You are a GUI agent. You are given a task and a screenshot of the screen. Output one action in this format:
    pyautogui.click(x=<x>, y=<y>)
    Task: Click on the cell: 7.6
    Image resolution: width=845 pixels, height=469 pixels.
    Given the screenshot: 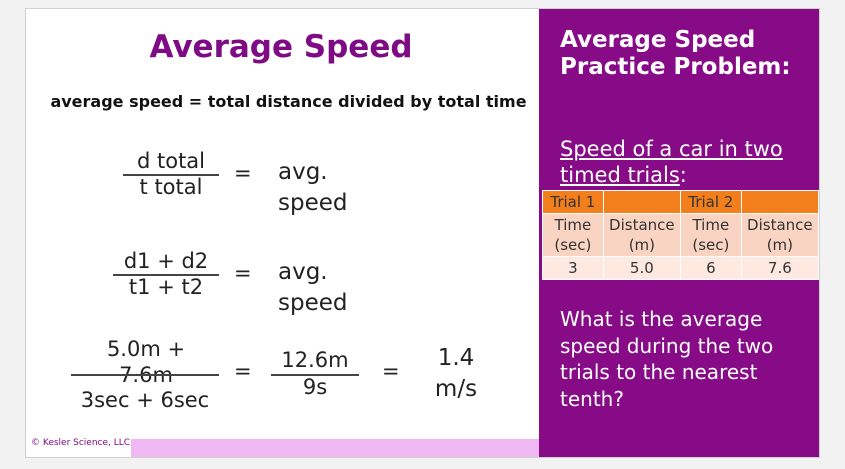 What is the action you would take?
    pyautogui.click(x=779, y=268)
    